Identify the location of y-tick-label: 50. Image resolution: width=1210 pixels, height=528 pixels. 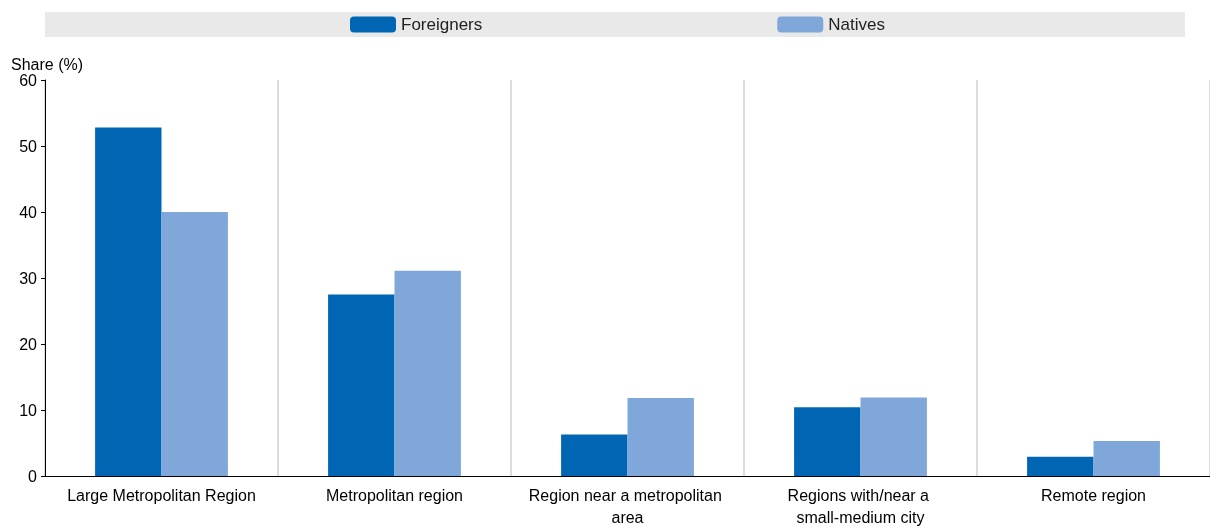
(28, 146).